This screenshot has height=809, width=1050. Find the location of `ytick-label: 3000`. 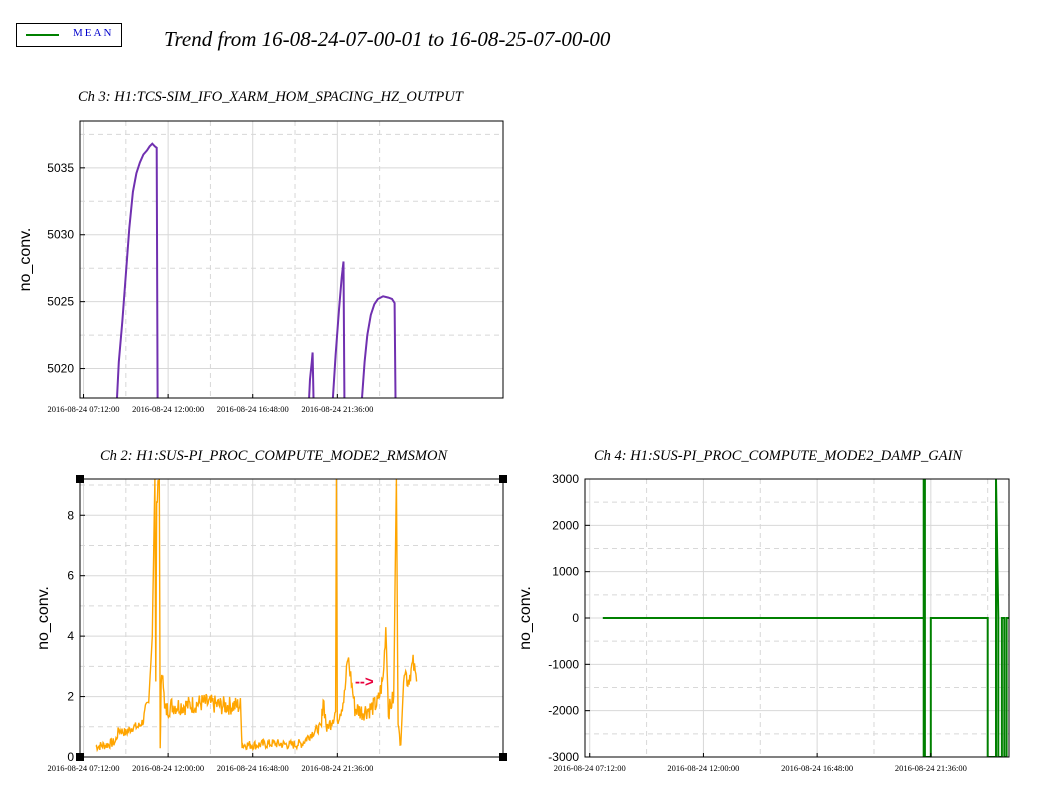

ytick-label: 3000 is located at coordinates (565, 479).